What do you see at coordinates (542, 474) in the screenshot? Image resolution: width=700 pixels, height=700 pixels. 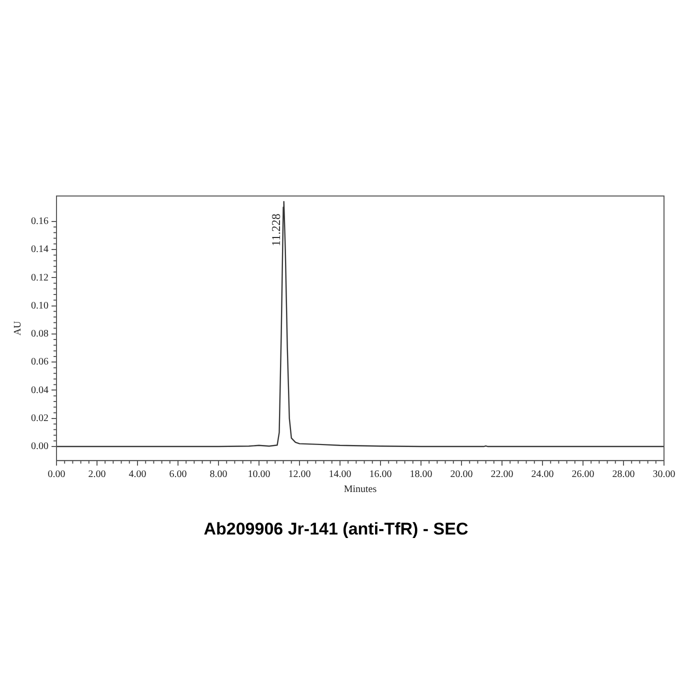 I see `x-tick-label: 24.00` at bounding box center [542, 474].